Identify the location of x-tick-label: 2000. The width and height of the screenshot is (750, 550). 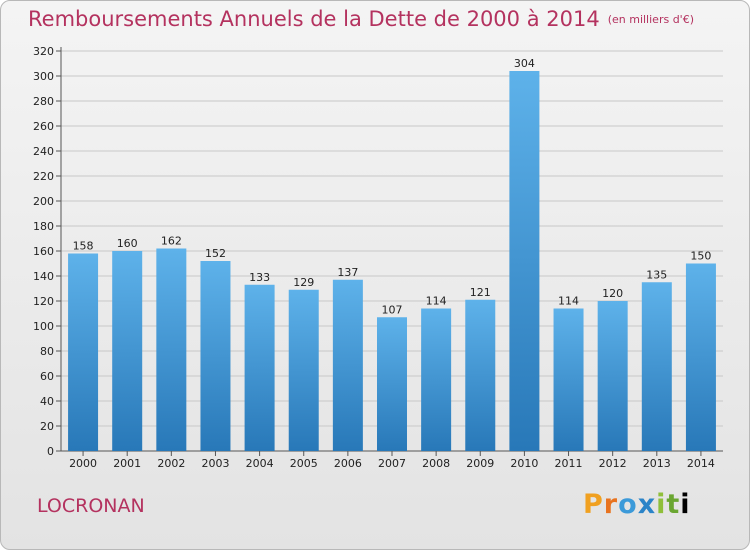
(83, 463).